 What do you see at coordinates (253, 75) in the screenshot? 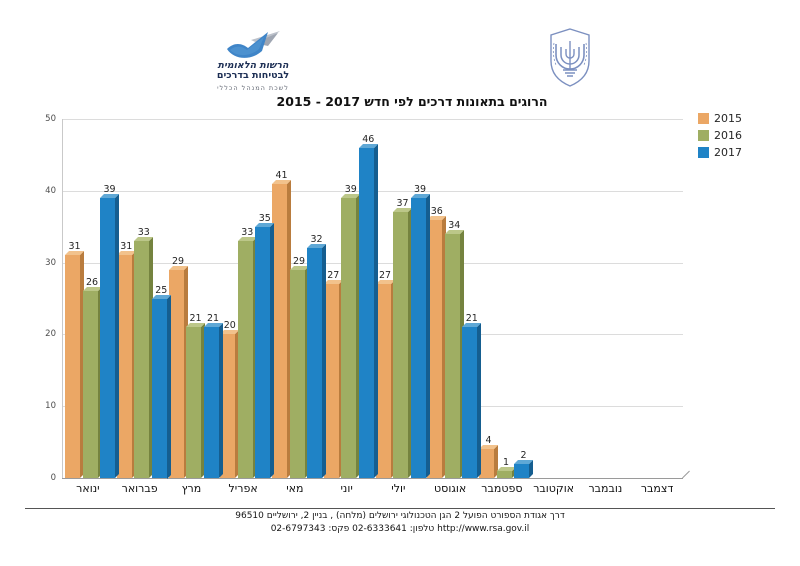
I see `logo-text-line2: לבטיחות בדרכים` at bounding box center [253, 75].